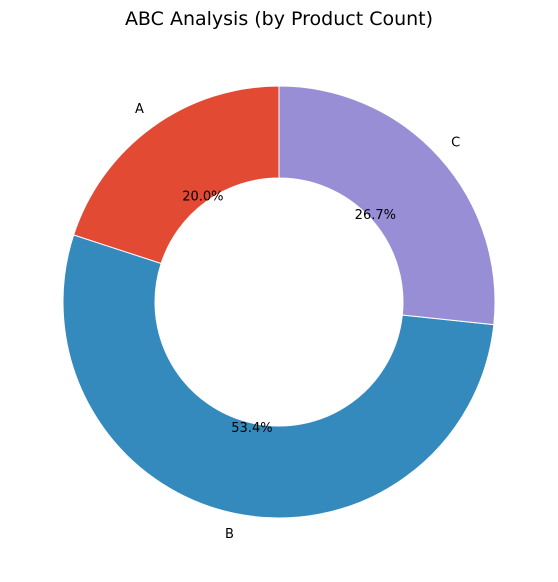 The width and height of the screenshot is (558, 582). What do you see at coordinates (251, 428) in the screenshot?
I see `percent-label-b: 53.4%` at bounding box center [251, 428].